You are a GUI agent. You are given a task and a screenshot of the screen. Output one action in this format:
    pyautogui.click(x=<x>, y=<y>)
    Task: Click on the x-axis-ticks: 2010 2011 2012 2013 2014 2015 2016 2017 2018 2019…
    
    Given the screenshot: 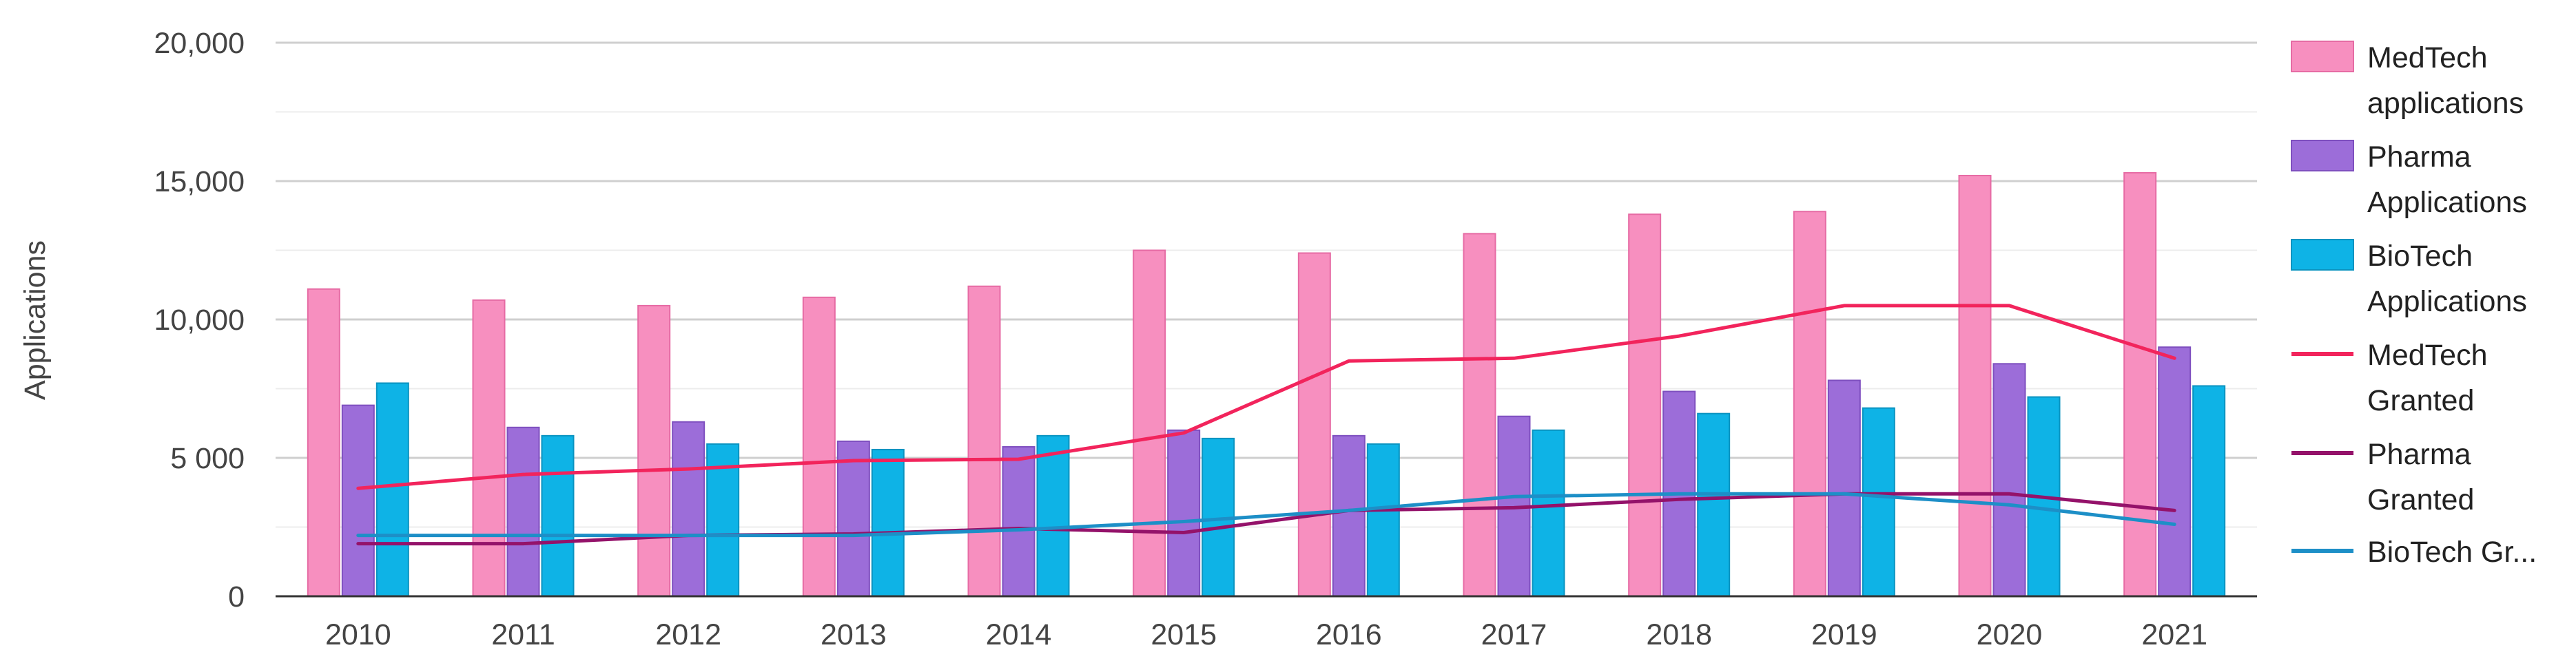 What is the action you would take?
    pyautogui.click(x=1266, y=634)
    